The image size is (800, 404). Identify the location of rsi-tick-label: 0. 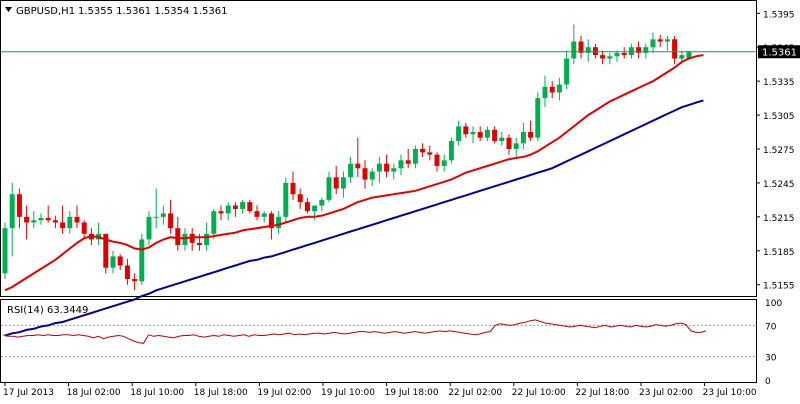
(768, 382).